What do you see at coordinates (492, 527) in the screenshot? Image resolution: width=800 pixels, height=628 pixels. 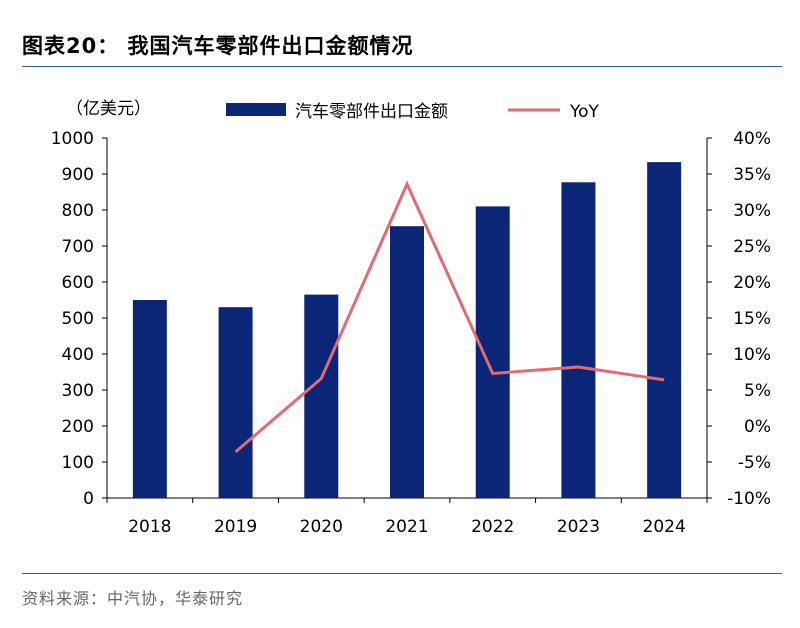 I see `x-tick-label: 2022` at bounding box center [492, 527].